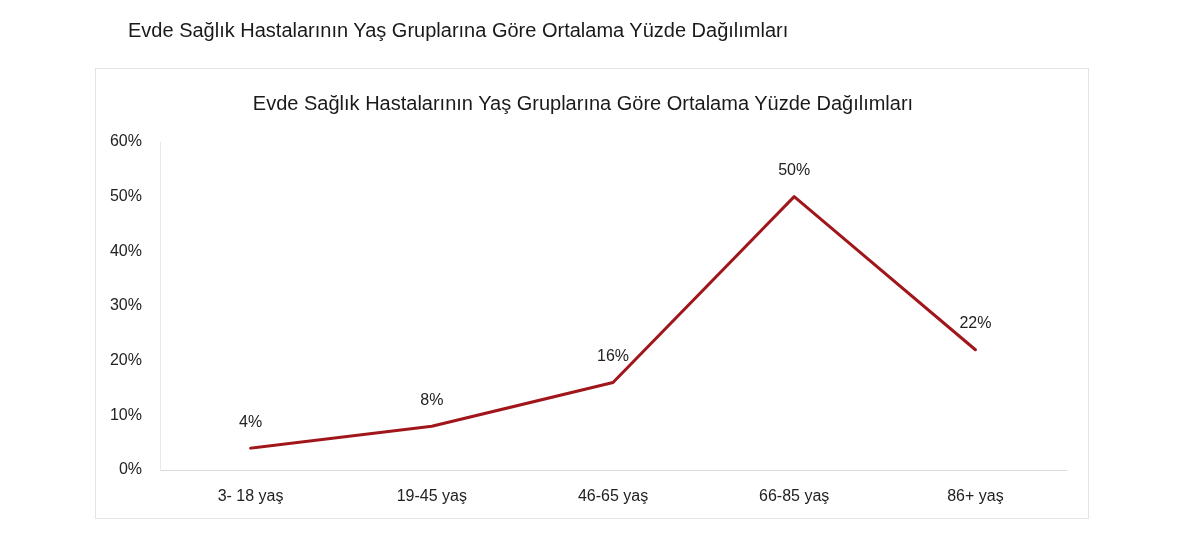  Describe the element at coordinates (125, 196) in the screenshot. I see `y-tick-label: 50%` at that location.